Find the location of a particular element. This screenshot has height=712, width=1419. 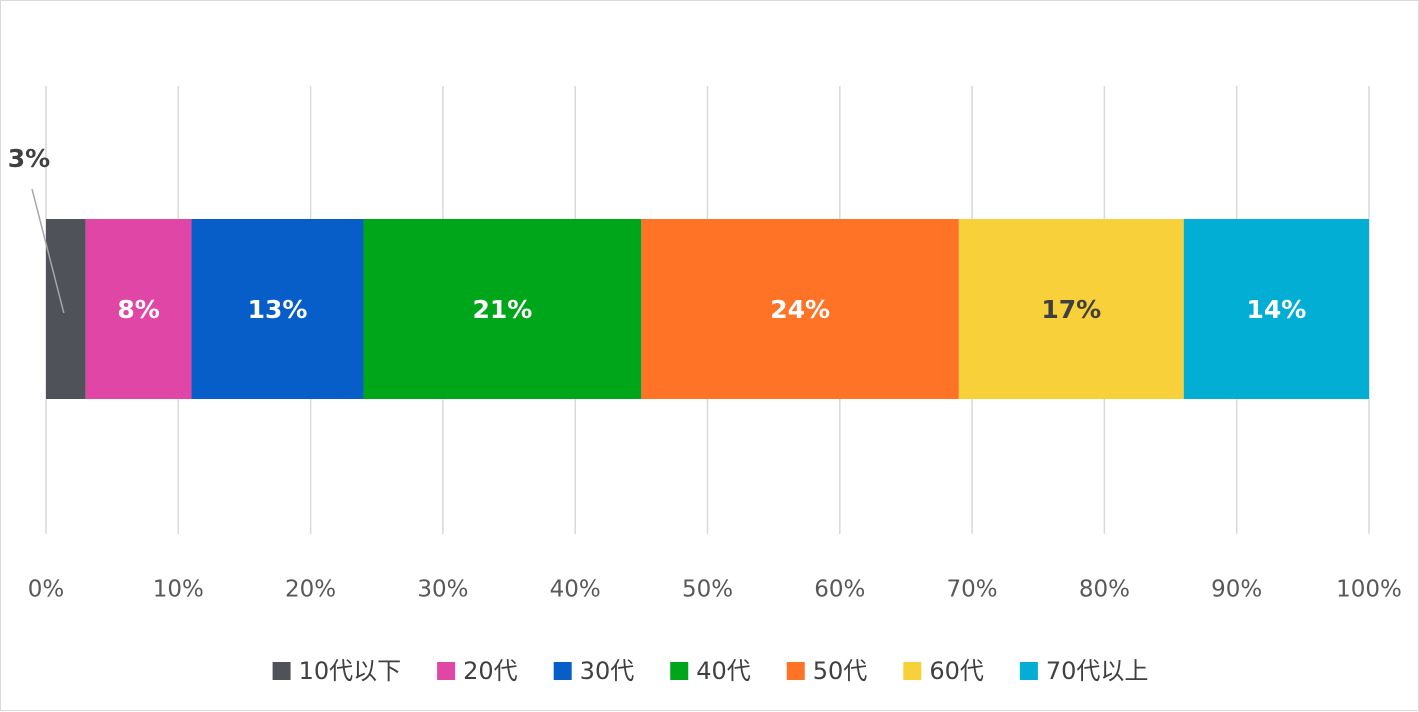

x-tick-label: 0% is located at coordinates (46, 590).